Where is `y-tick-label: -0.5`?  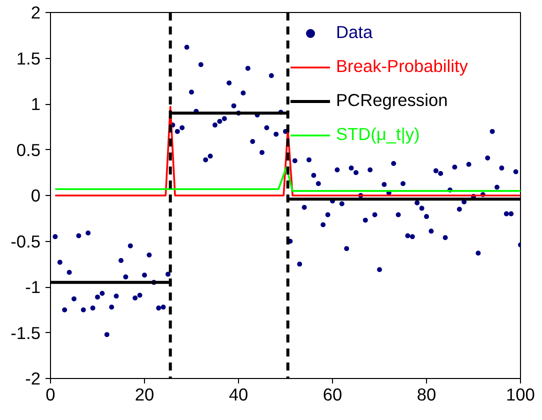 y-tick-label: -0.5 is located at coordinates (25, 241).